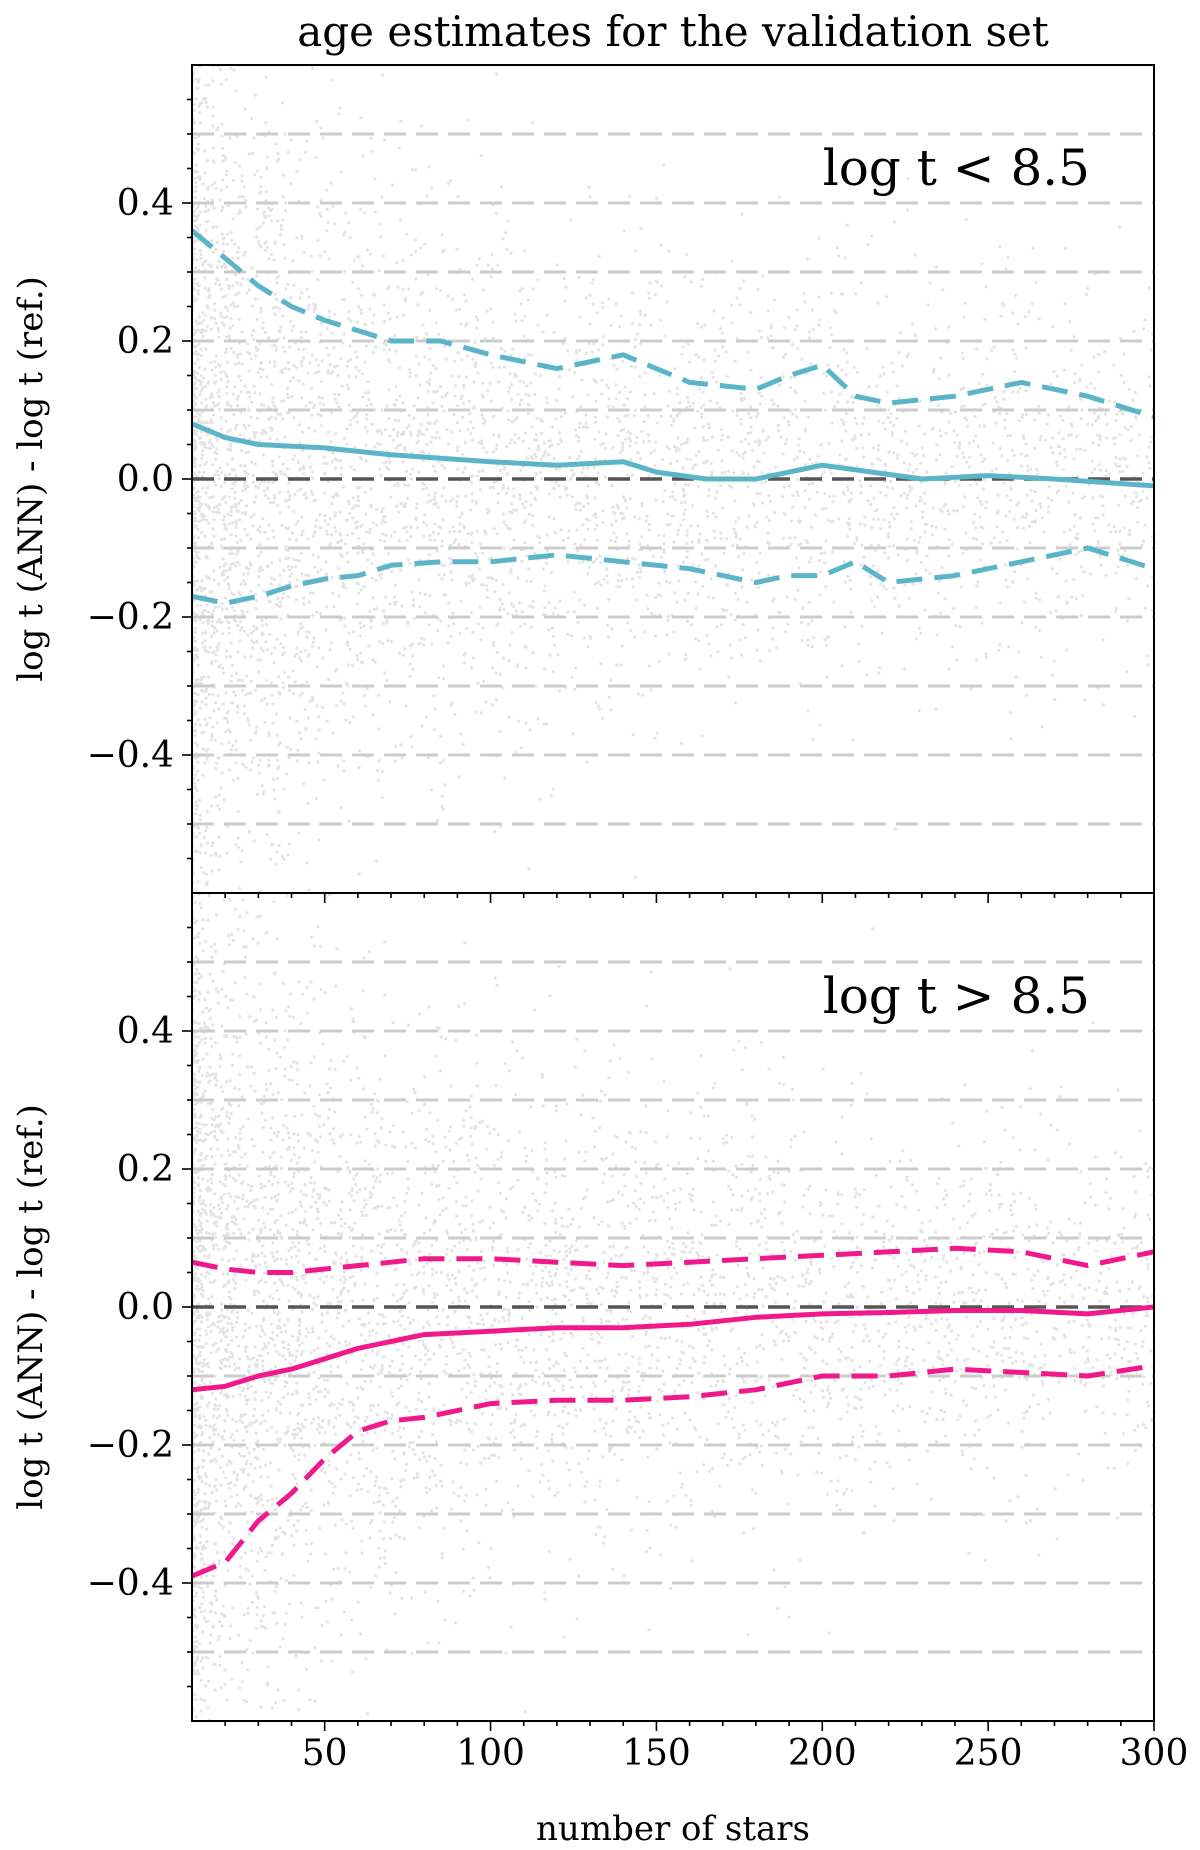 Image resolution: width=1200 pixels, height=1850 pixels. Describe the element at coordinates (673, 1829) in the screenshot. I see `x-axis-label: number of stars` at that location.